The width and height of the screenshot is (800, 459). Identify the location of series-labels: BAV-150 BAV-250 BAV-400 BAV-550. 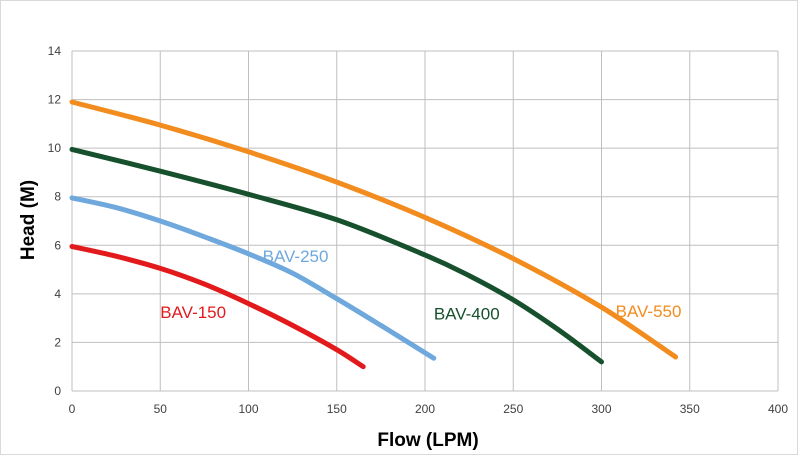
(420, 285).